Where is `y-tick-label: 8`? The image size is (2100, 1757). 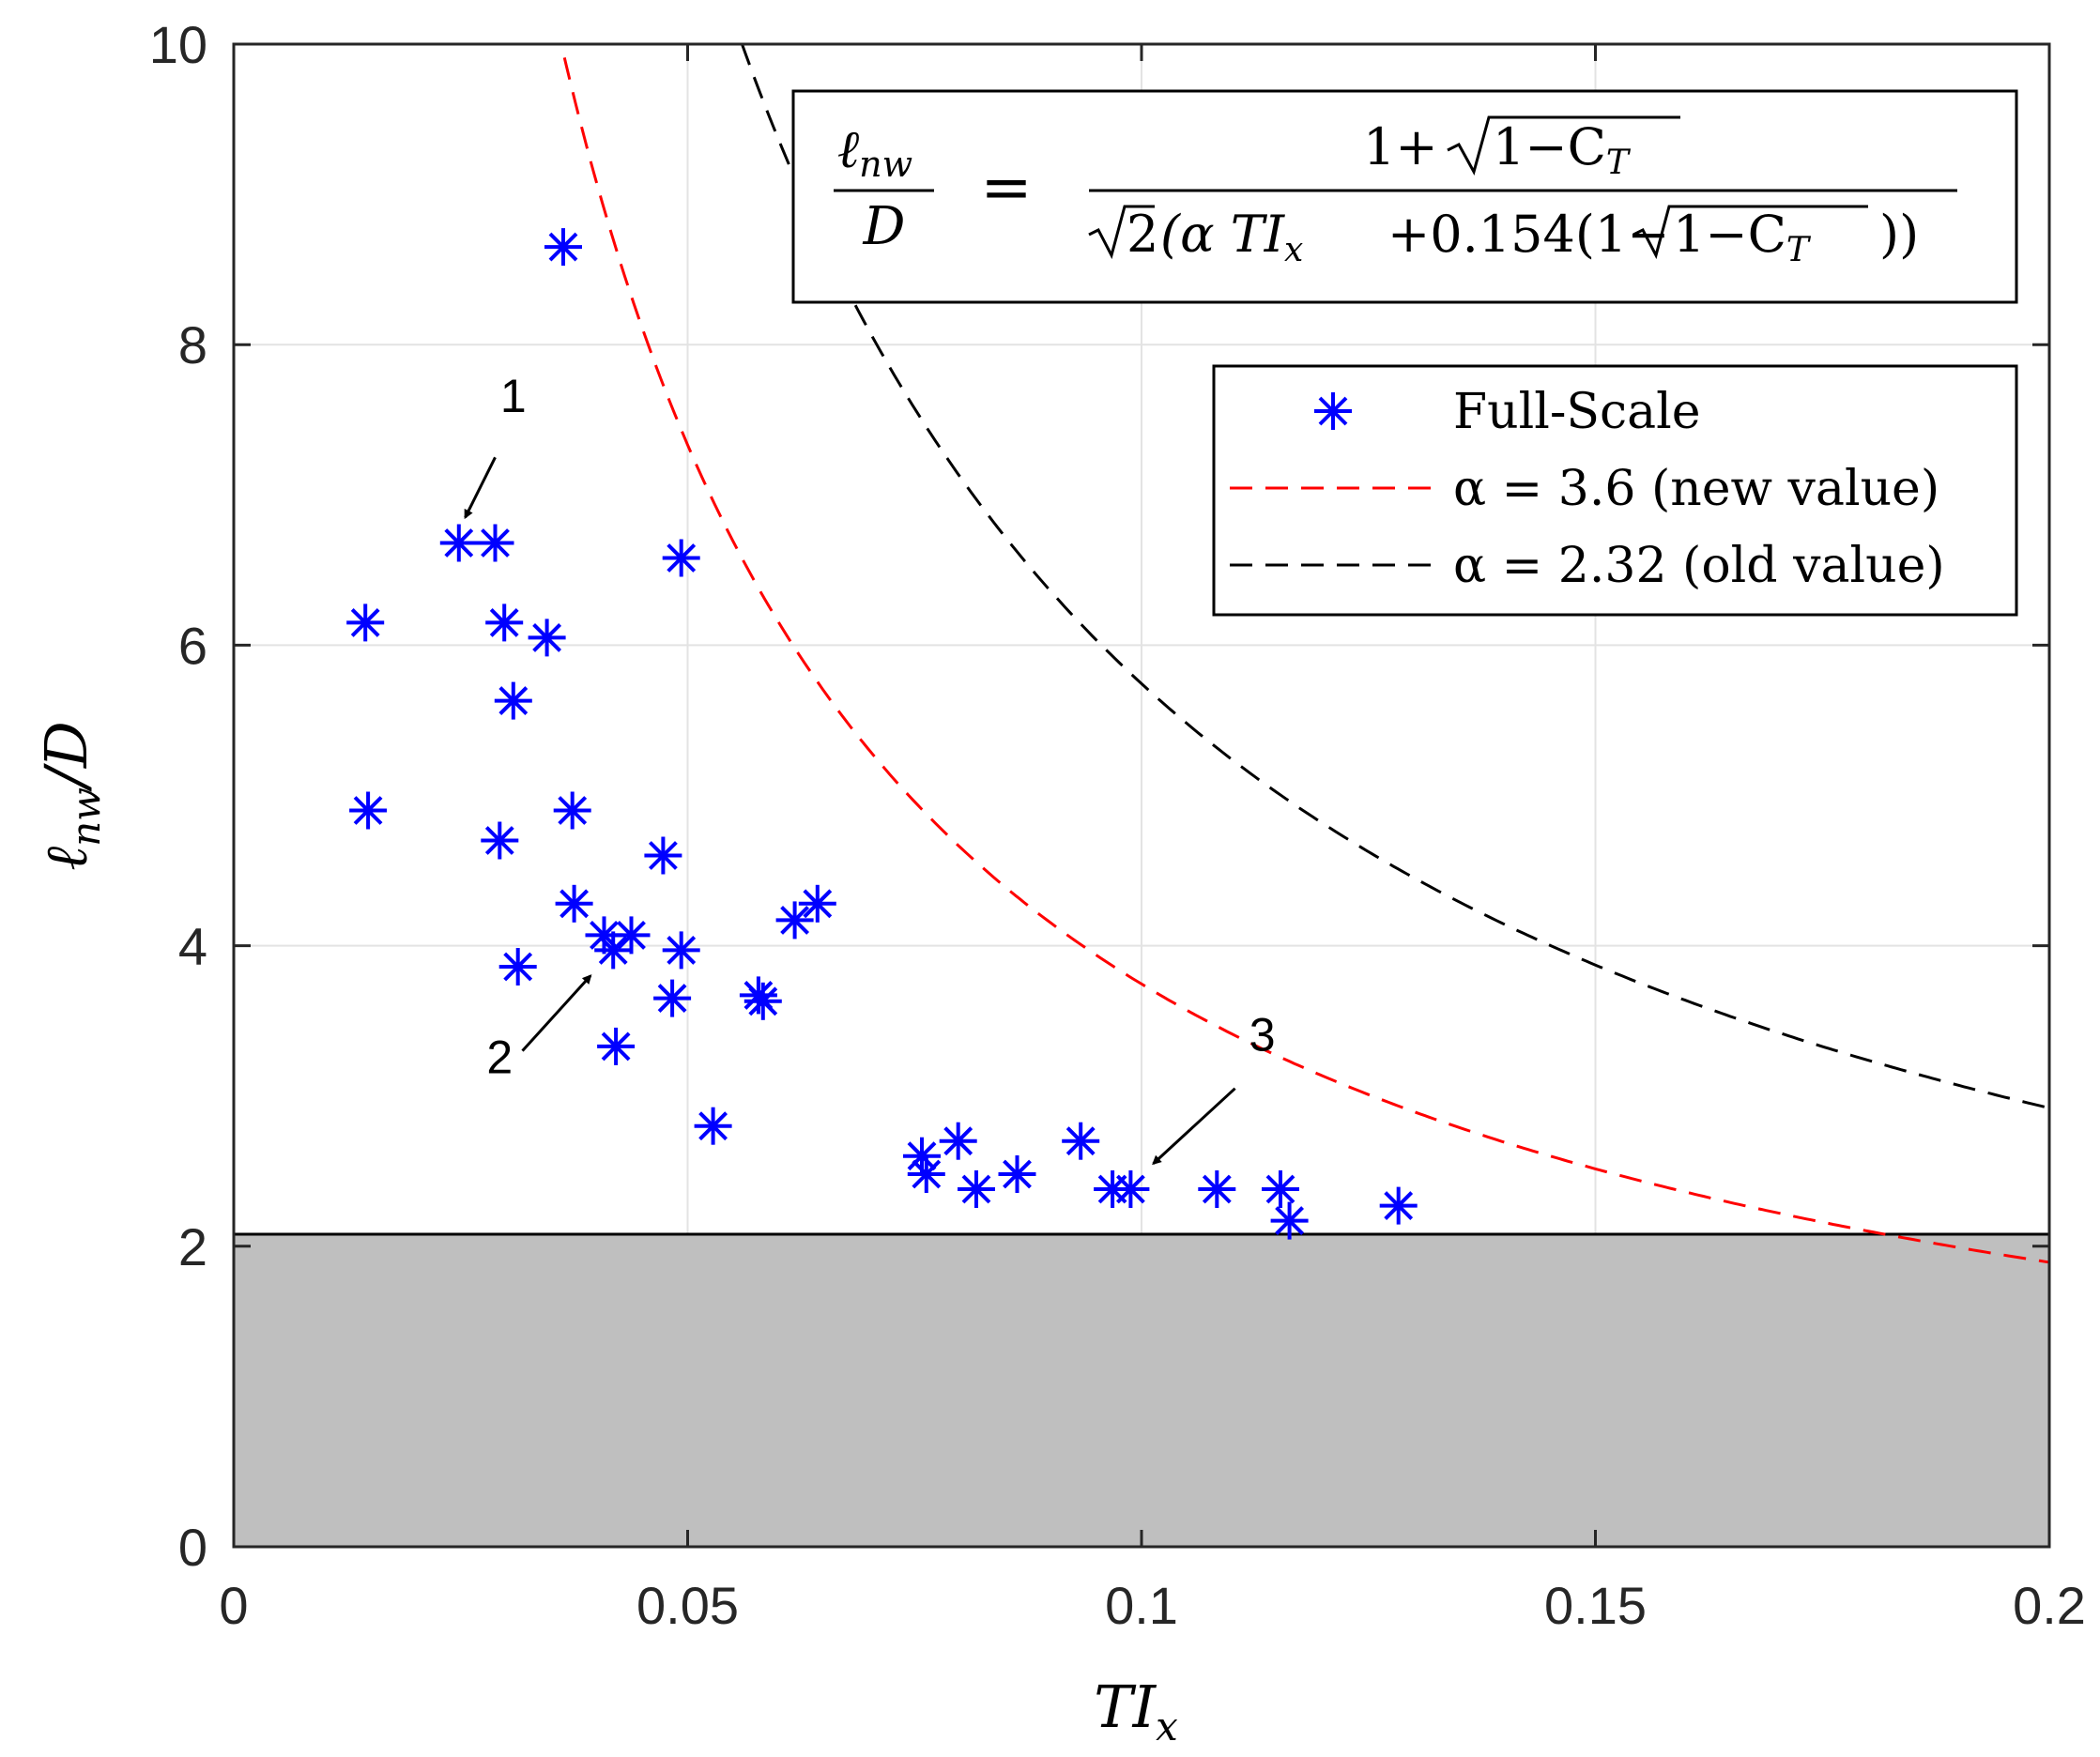 y-tick-label: 8 is located at coordinates (192, 344).